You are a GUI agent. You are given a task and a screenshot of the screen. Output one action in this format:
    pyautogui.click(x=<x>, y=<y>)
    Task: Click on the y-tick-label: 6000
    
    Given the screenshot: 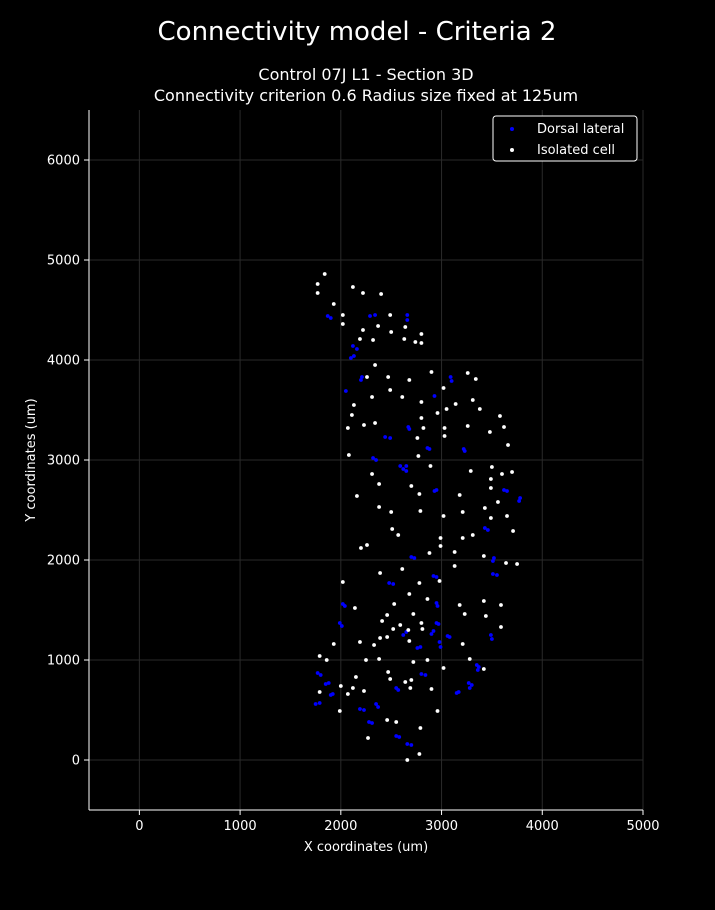 What is the action you would take?
    pyautogui.click(x=63, y=161)
    